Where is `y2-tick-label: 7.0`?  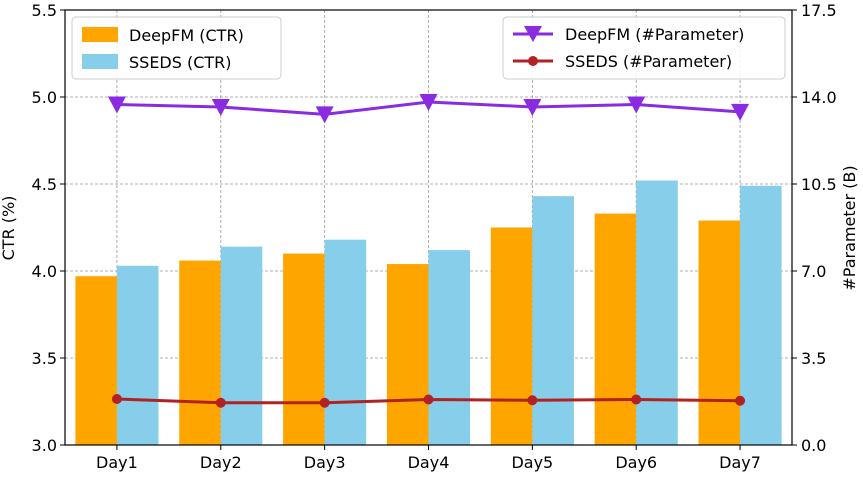 y2-tick-label: 7.0 is located at coordinates (813, 271).